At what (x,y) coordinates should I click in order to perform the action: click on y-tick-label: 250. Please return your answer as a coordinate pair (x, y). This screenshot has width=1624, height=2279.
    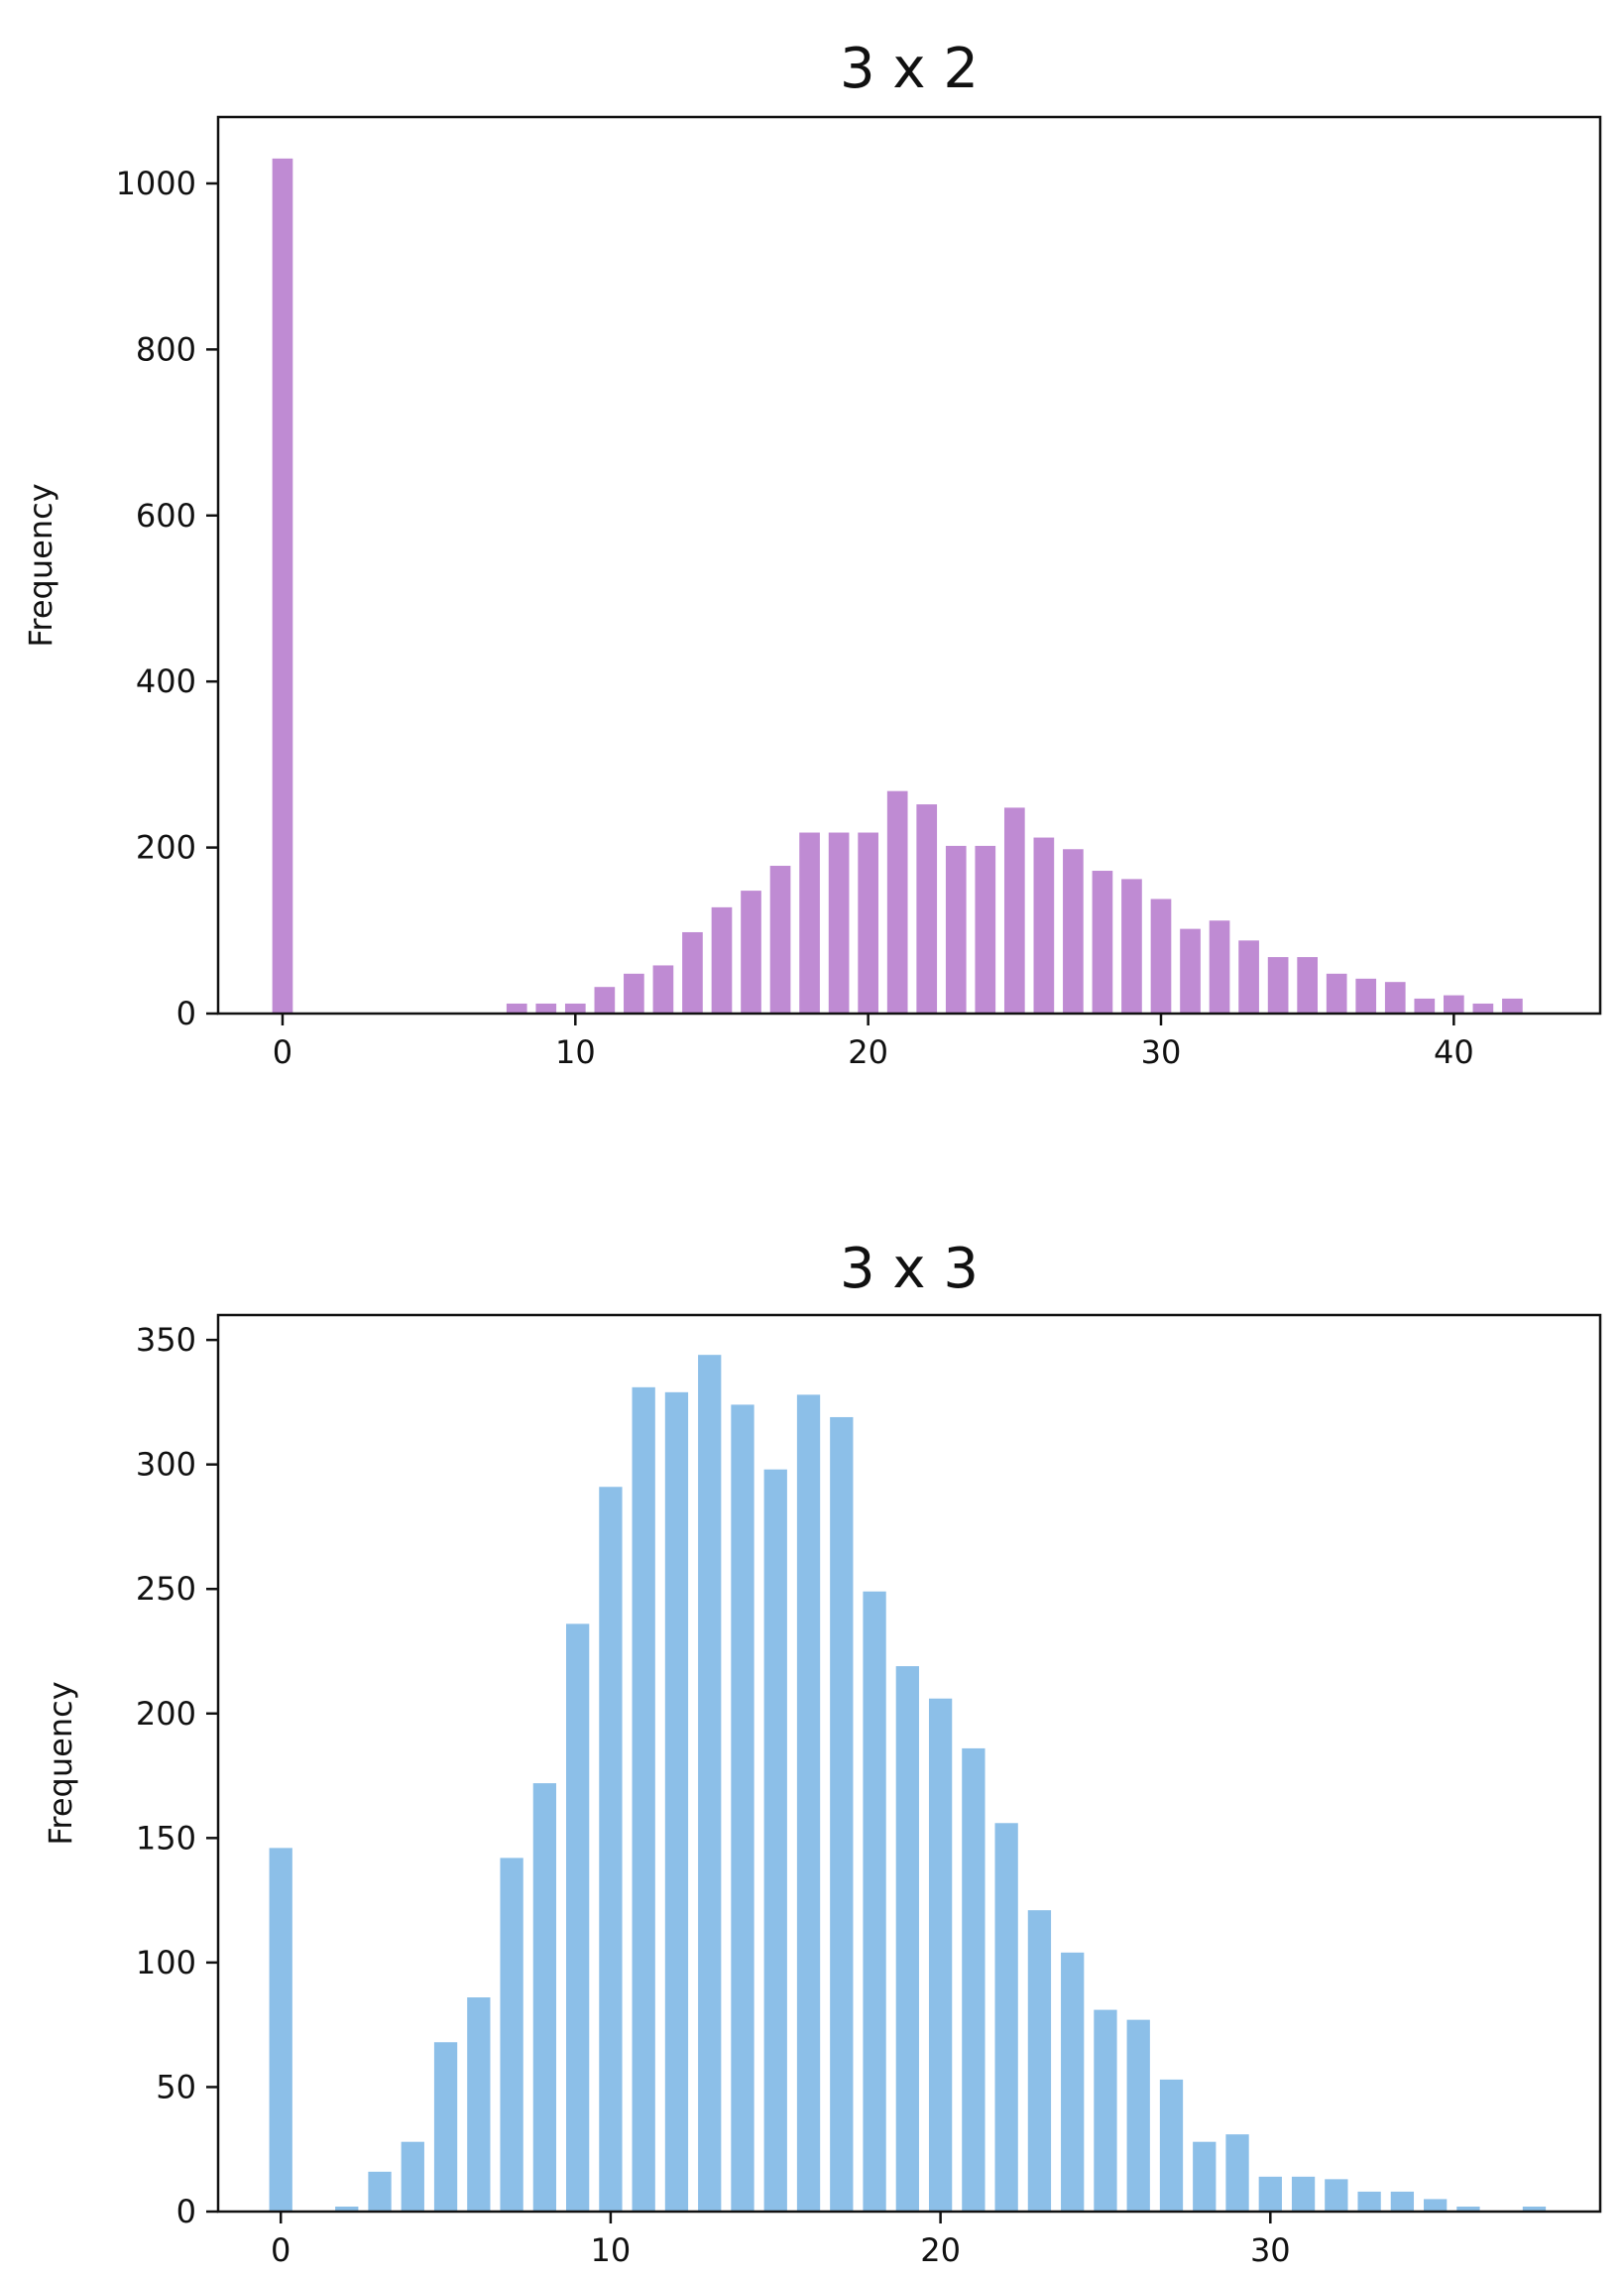
    Looking at the image, I should click on (166, 1589).